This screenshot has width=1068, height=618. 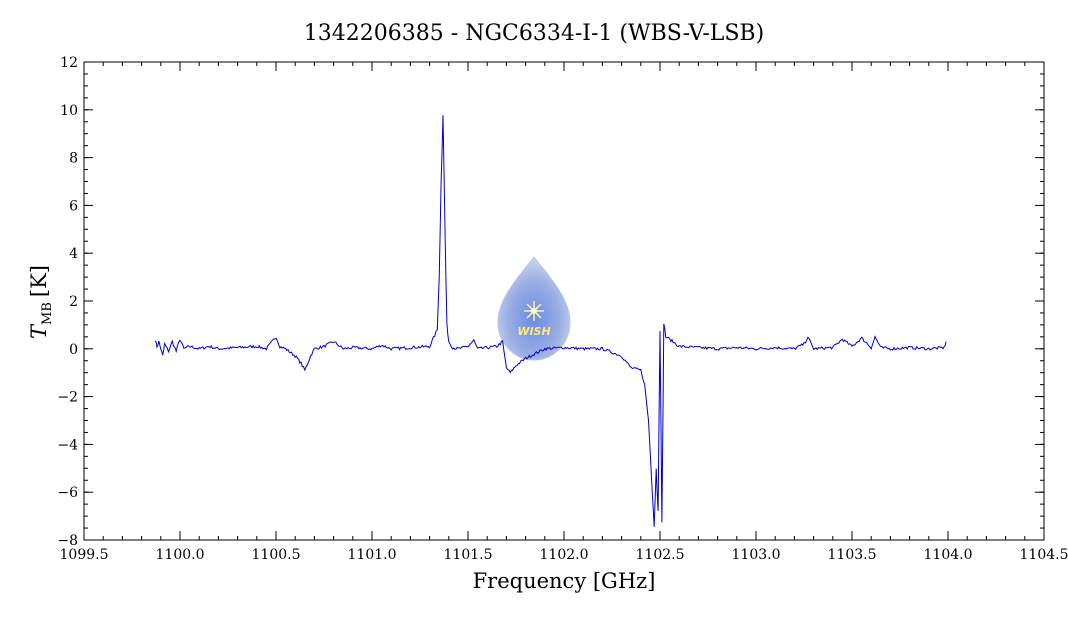 What do you see at coordinates (67, 398) in the screenshot?
I see `y-tick-label: −2` at bounding box center [67, 398].